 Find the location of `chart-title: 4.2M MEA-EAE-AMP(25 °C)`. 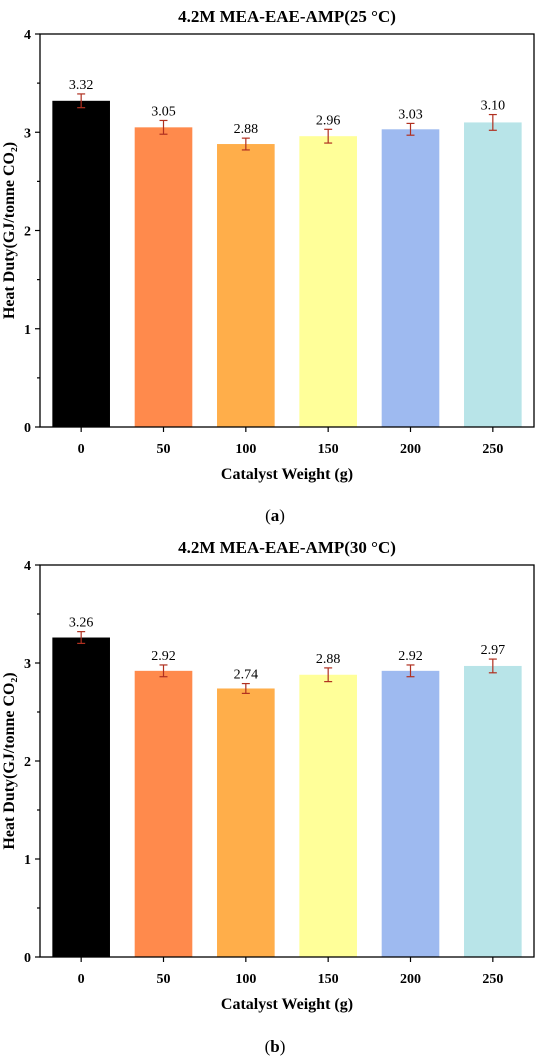

chart-title: 4.2M MEA-EAE-AMP(25 °C) is located at coordinates (287, 16).